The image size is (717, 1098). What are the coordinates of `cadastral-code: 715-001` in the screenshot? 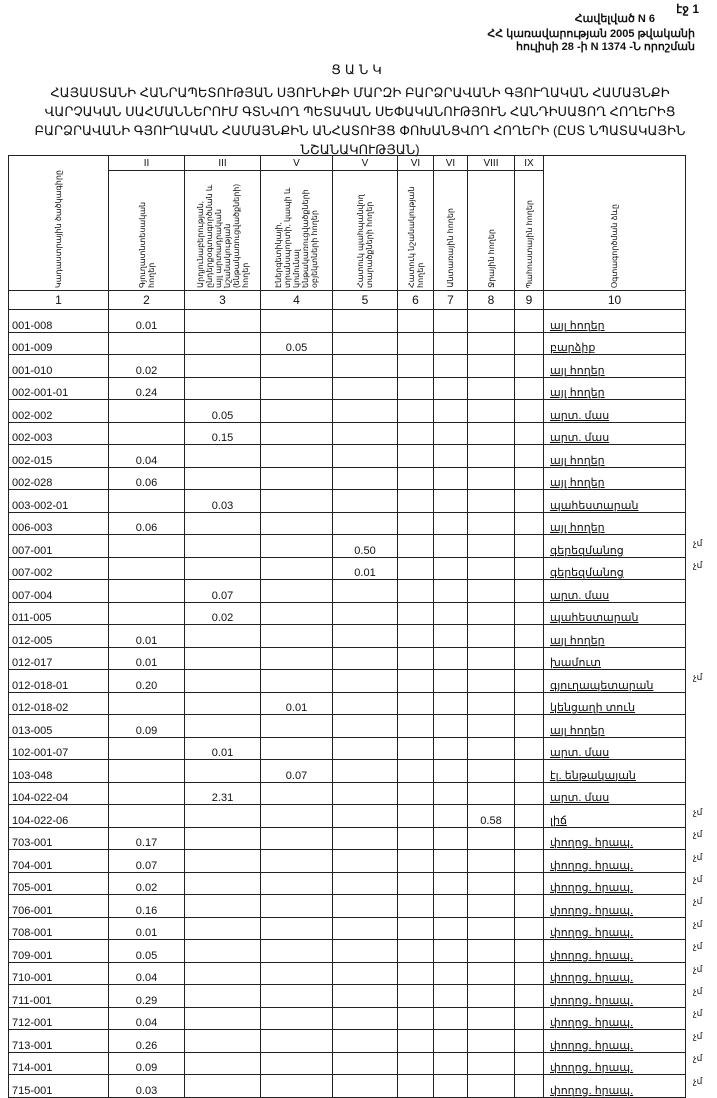 It's located at (58, 1086).